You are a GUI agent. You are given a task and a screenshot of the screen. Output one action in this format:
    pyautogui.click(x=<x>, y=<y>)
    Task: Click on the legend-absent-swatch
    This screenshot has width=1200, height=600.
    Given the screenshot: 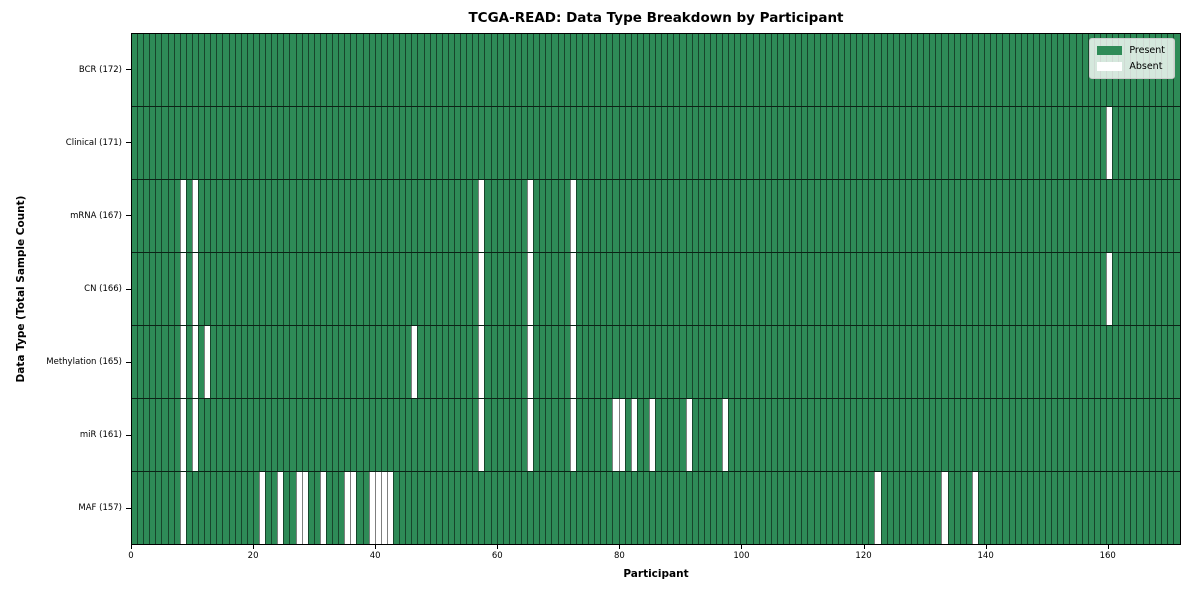 What is the action you would take?
    pyautogui.click(x=1110, y=66)
    